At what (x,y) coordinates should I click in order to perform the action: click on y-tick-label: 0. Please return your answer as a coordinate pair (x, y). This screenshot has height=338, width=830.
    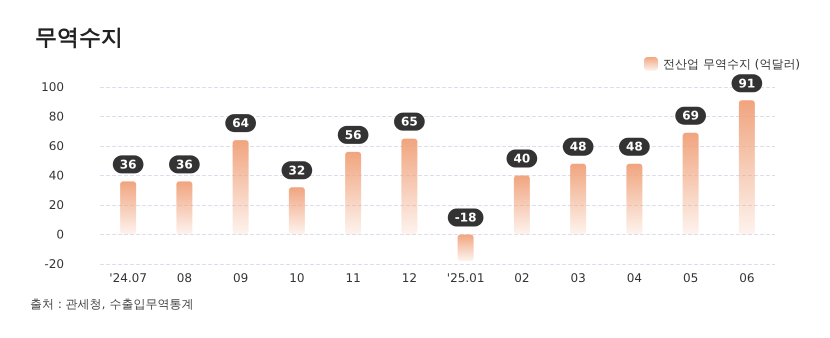
    Looking at the image, I should click on (60, 235).